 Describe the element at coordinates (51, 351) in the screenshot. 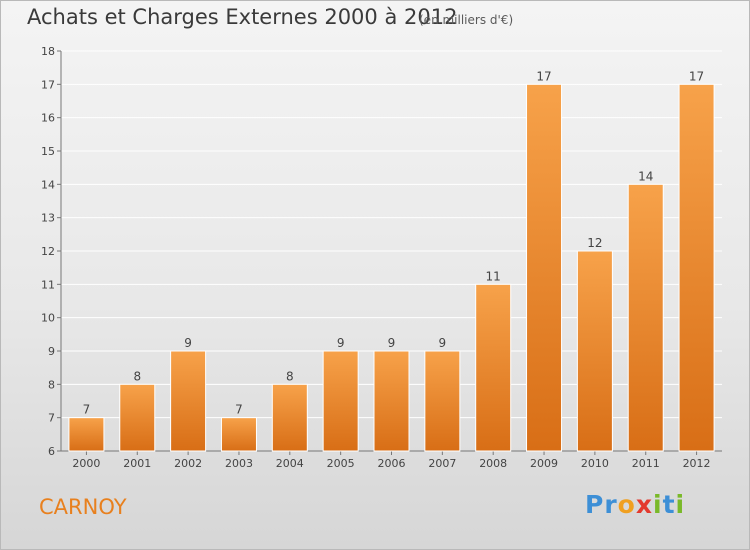

I see `y-tick-label: 9` at that location.